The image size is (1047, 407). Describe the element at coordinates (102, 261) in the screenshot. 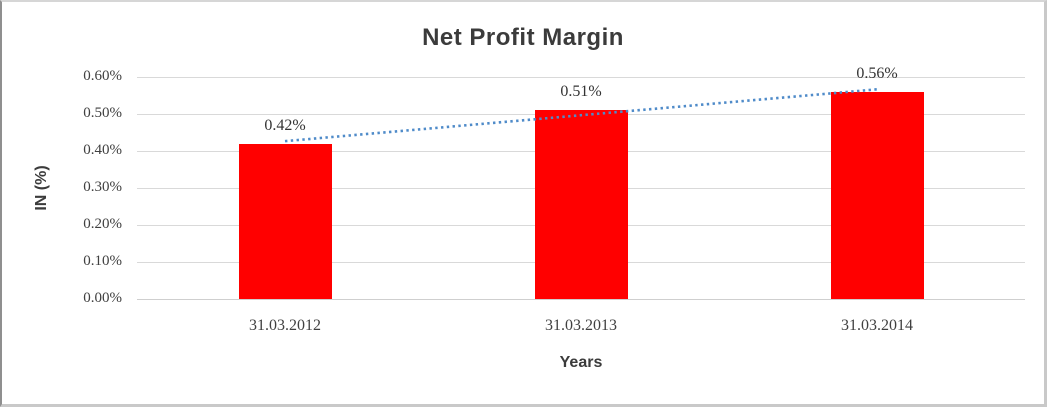

I see `y-tick-label: 0.10%` at that location.